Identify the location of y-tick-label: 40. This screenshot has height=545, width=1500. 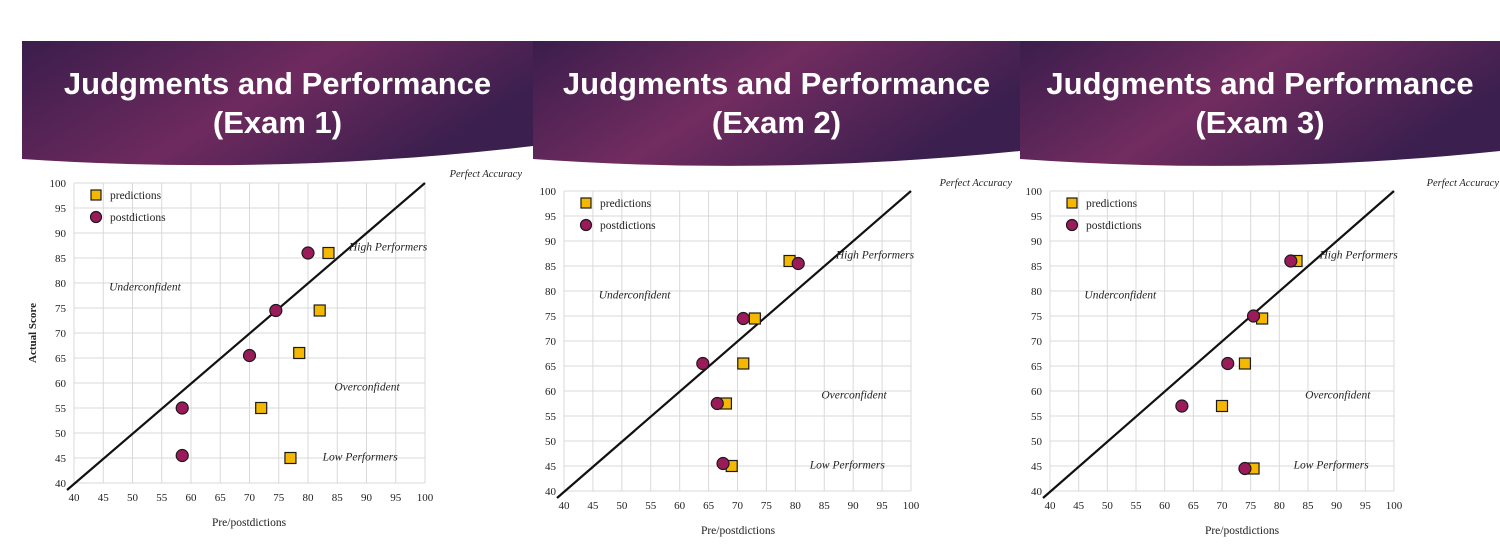
(1037, 492).